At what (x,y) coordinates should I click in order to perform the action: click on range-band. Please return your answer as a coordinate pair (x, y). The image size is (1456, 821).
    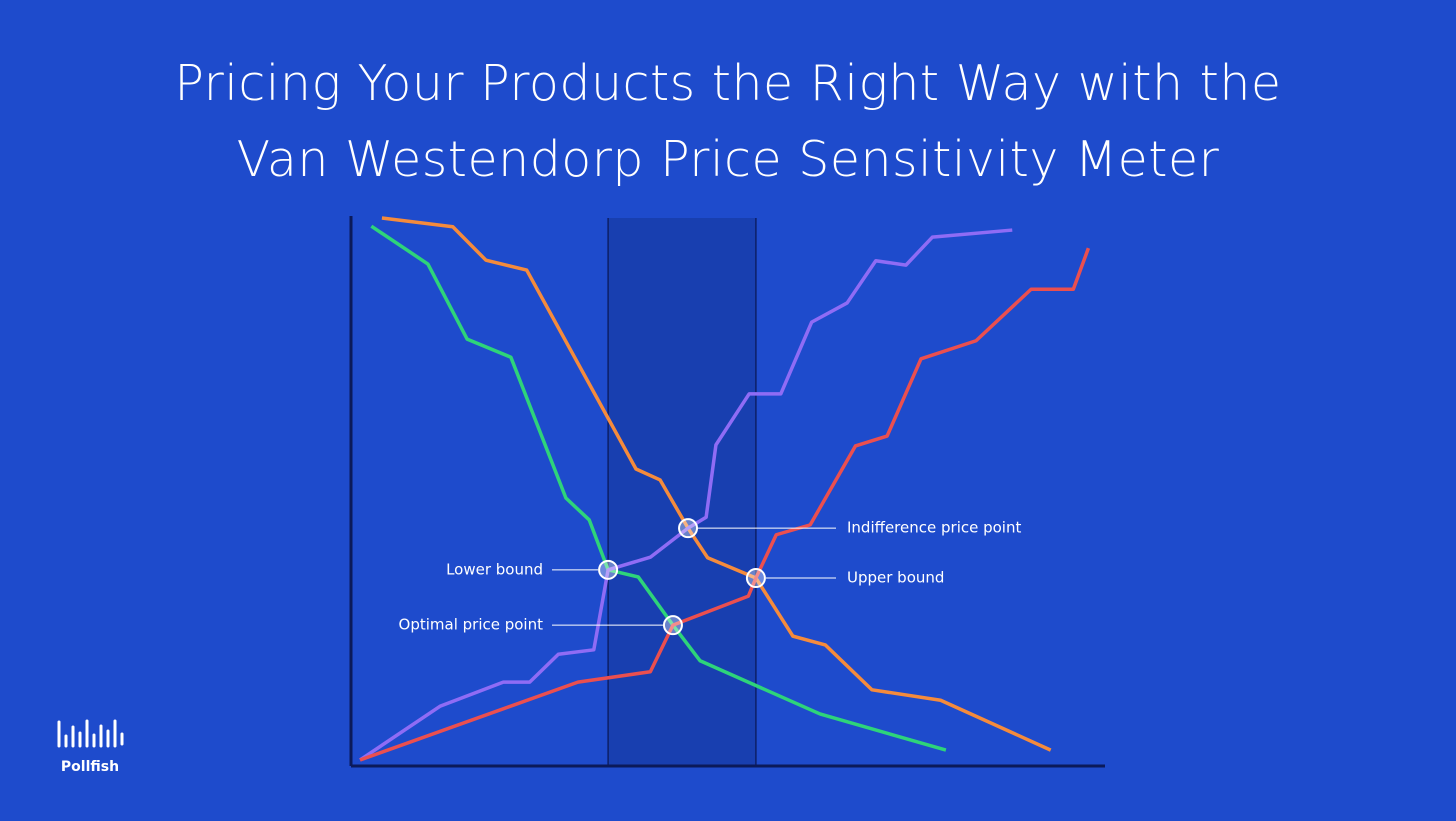
    Looking at the image, I should click on (682, 492).